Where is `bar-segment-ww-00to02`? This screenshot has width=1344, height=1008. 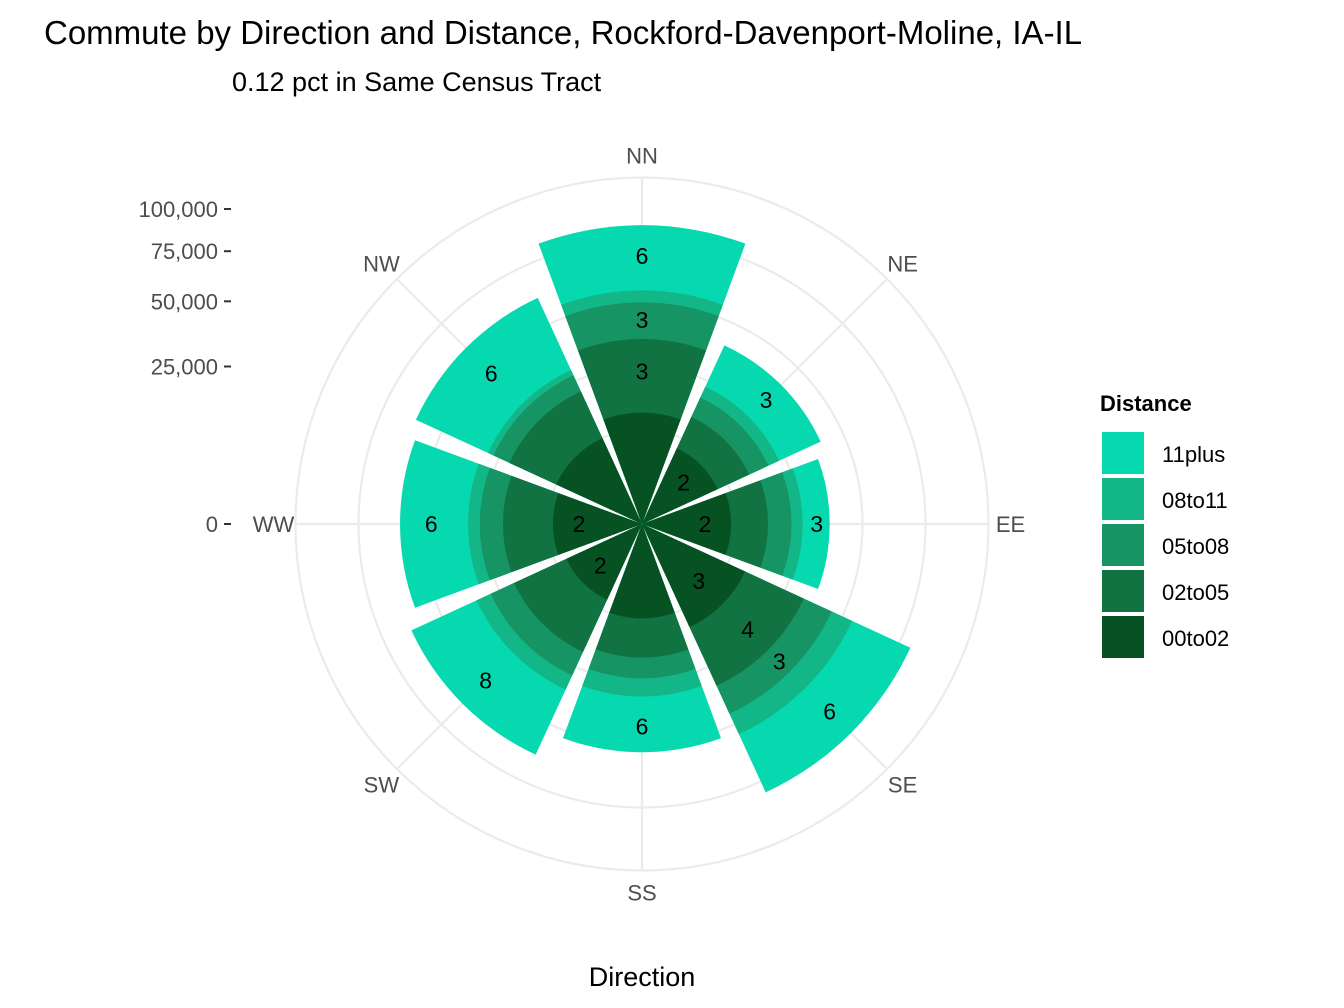 bar-segment-ww-00to02 is located at coordinates (597, 524).